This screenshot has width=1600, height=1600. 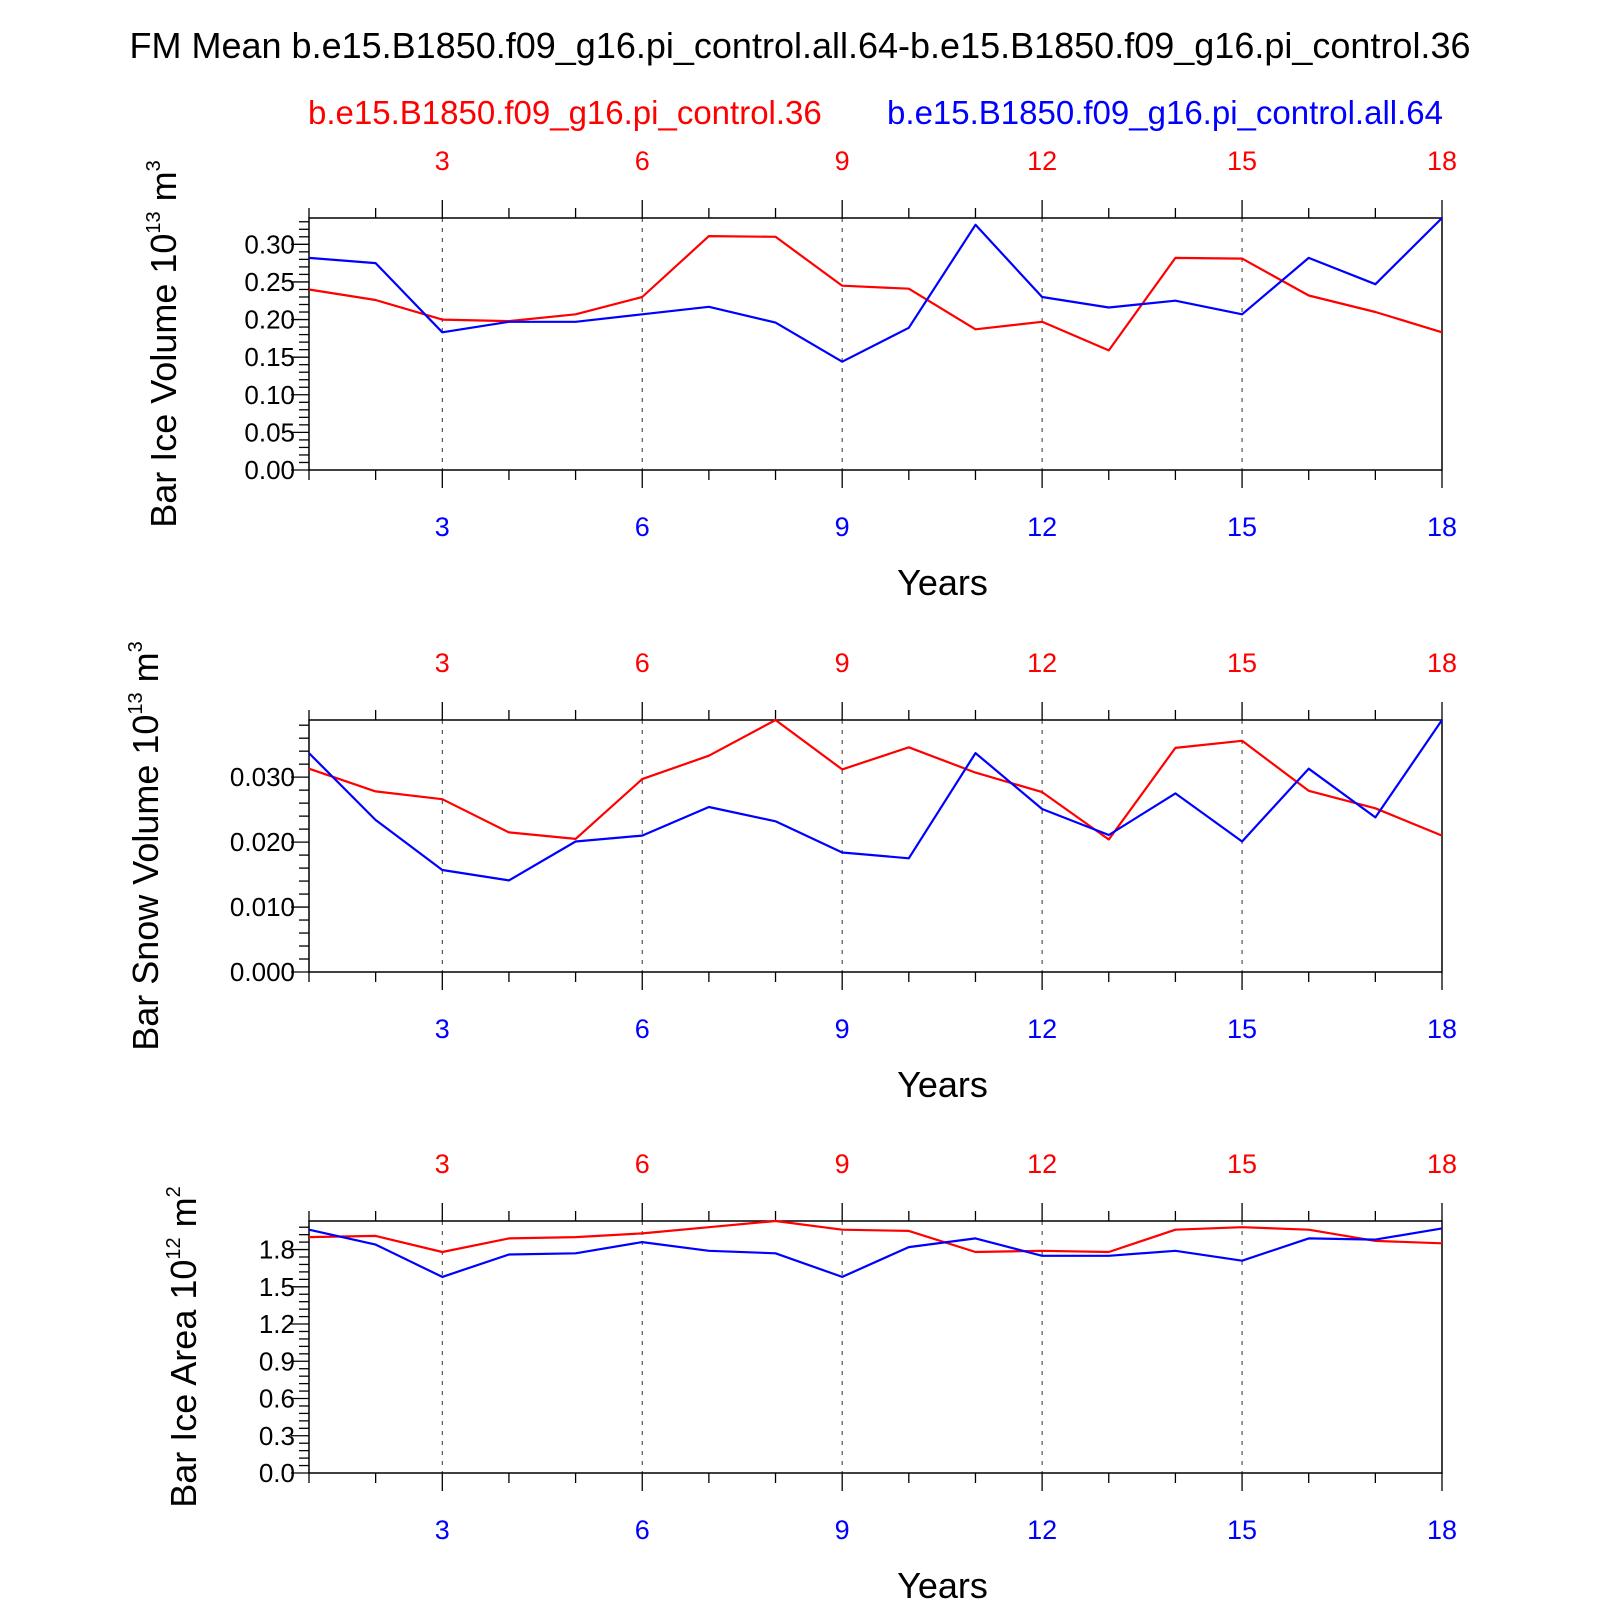 What do you see at coordinates (262, 972) in the screenshot?
I see `y-tick-label: 0.000` at bounding box center [262, 972].